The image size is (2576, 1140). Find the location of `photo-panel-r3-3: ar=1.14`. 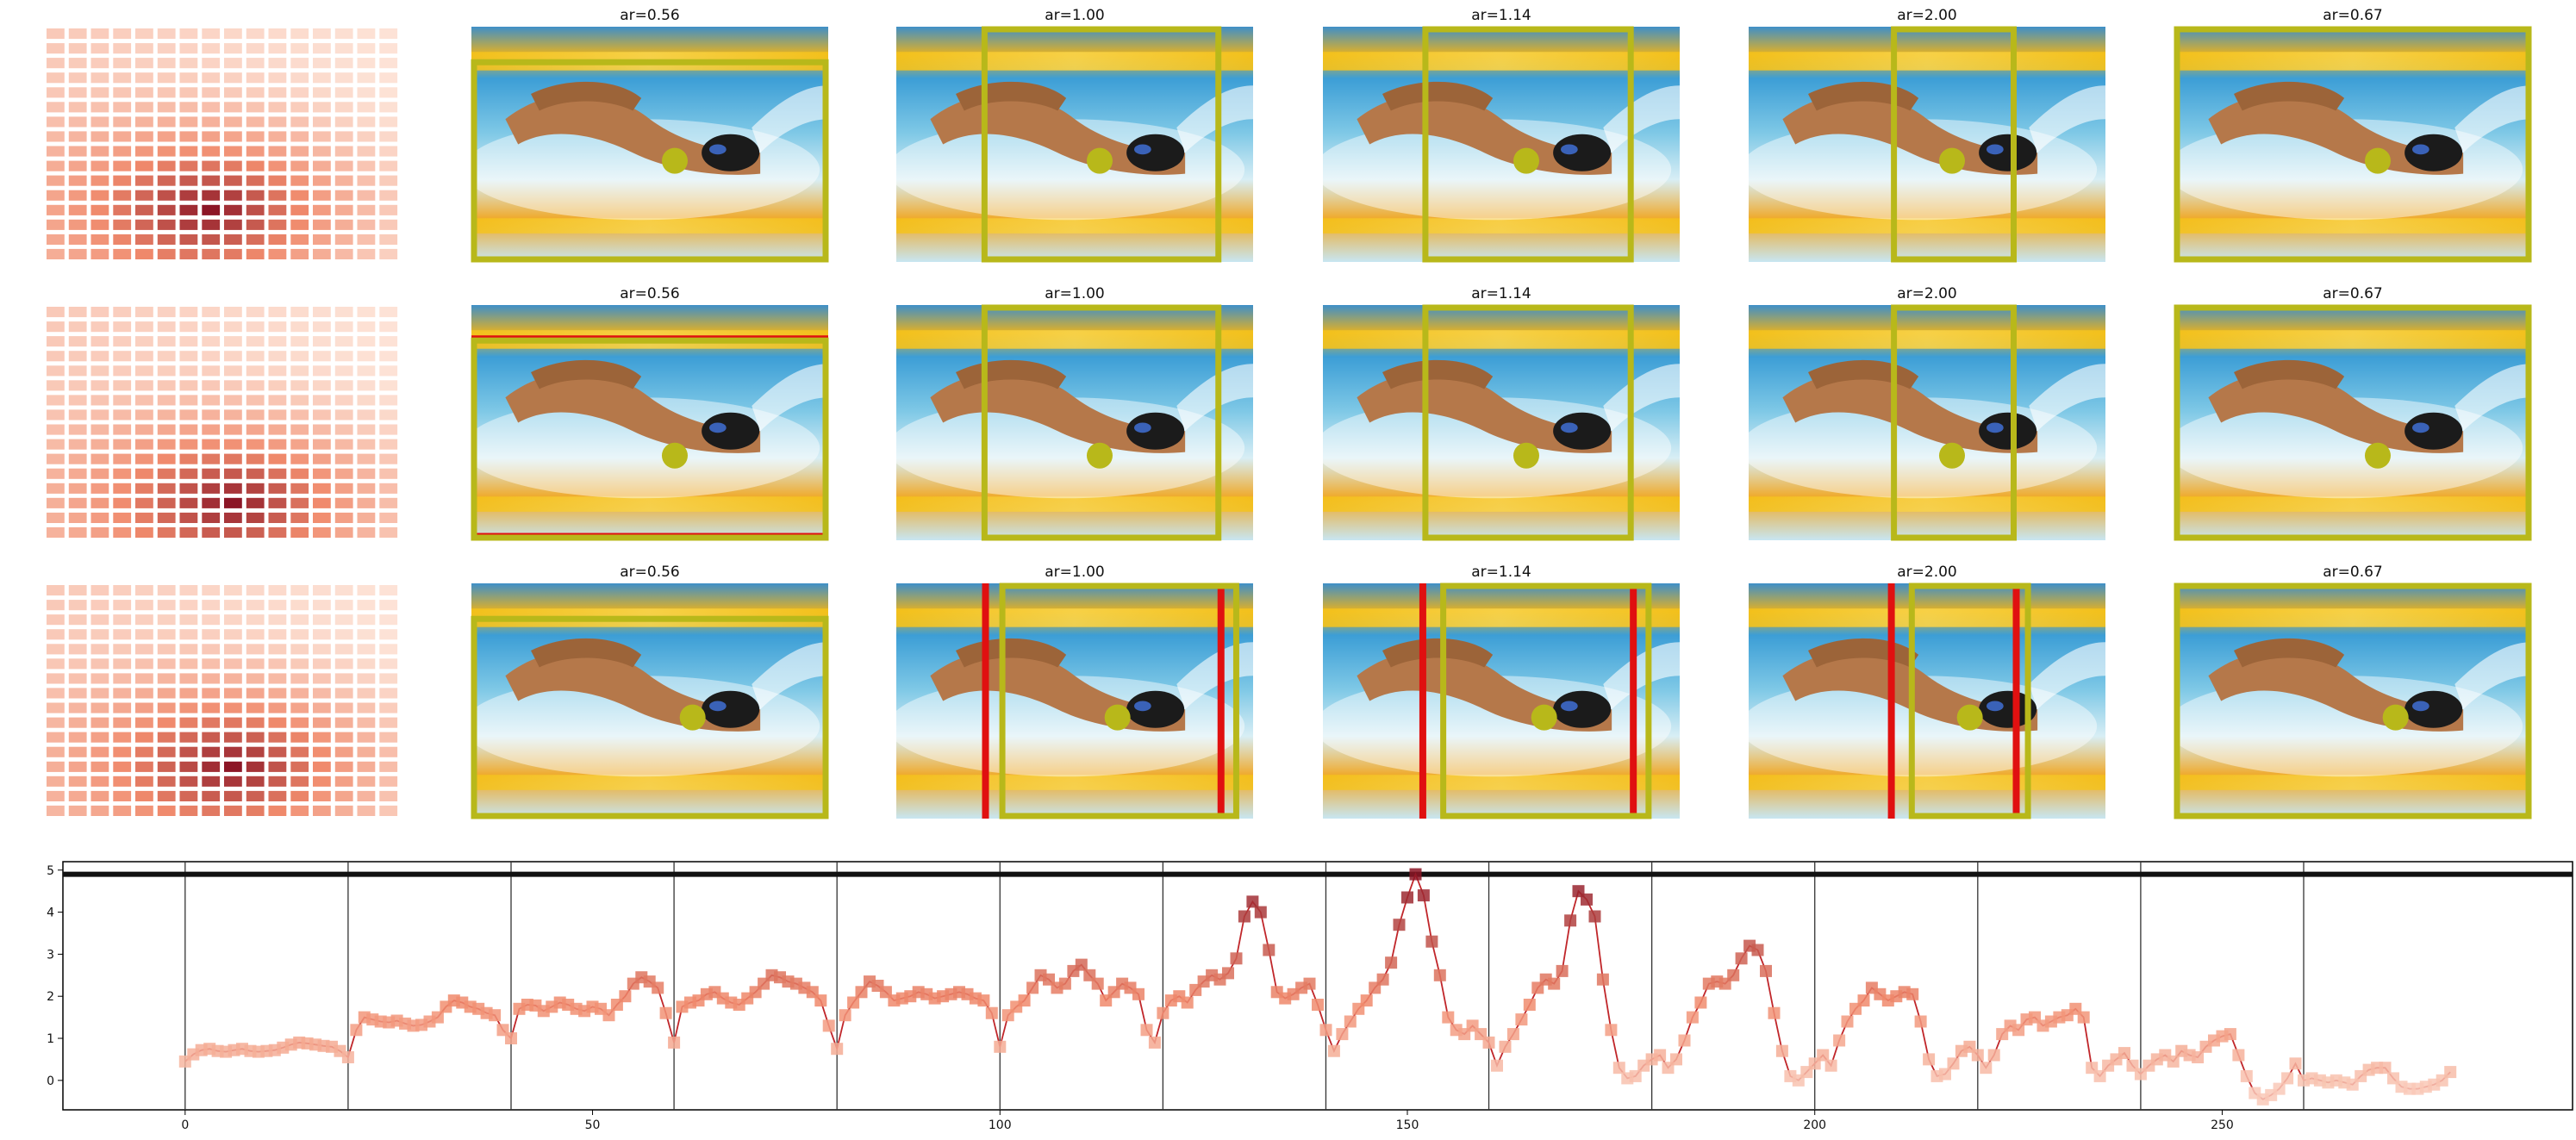

photo-panel-r3-3: ar=1.14 is located at coordinates (1501, 691).